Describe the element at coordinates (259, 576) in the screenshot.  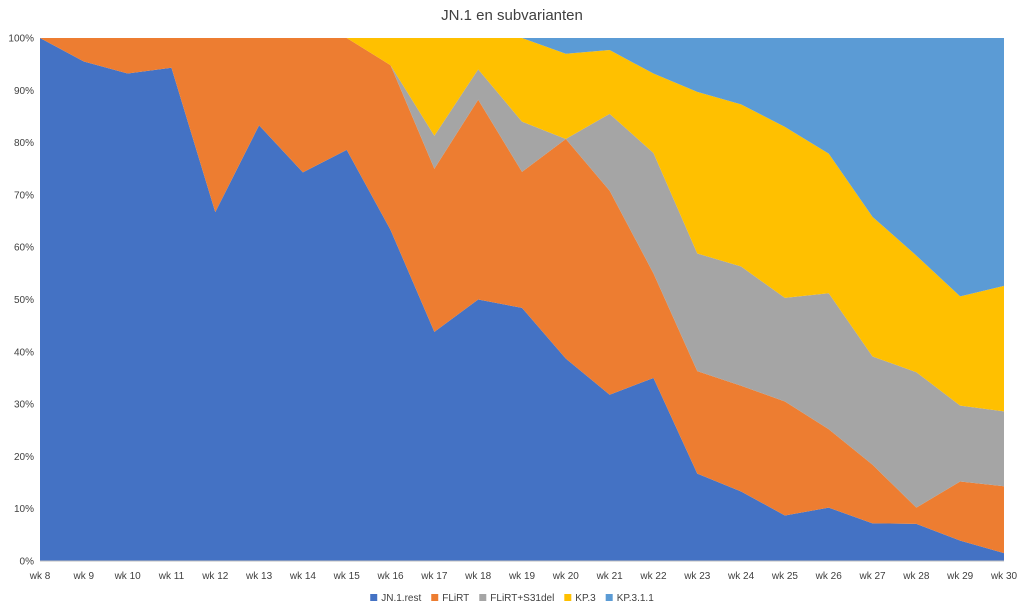
I see `x-tick-label: wk 13` at that location.